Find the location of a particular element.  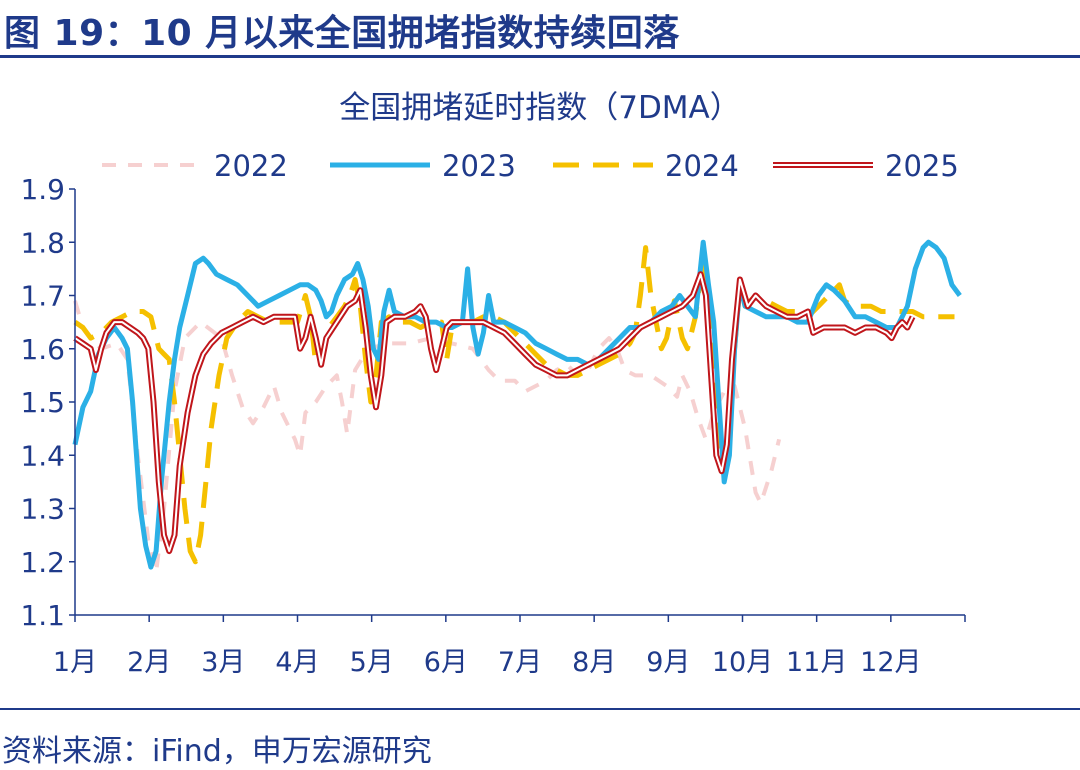

y-tick-label: 1.6 is located at coordinates (42, 349).